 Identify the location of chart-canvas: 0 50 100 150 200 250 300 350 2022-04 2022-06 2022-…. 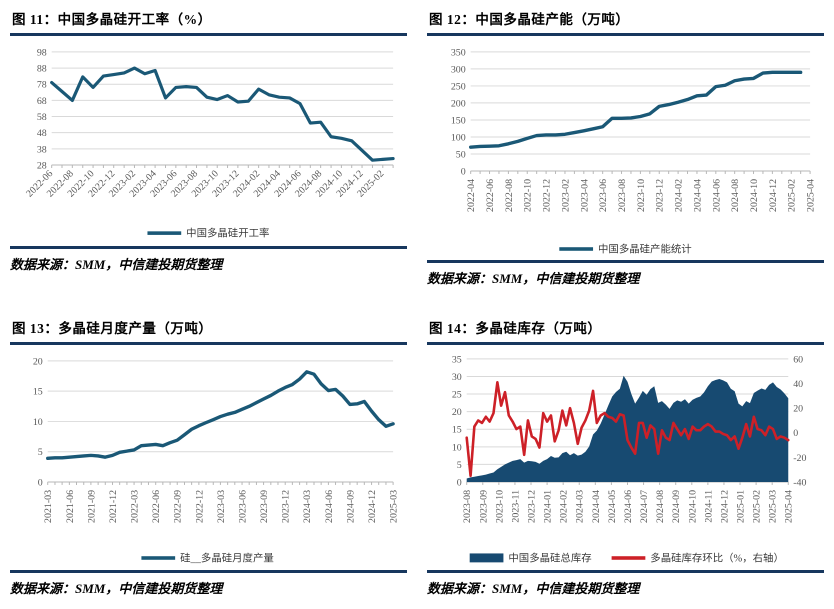
(634, 151).